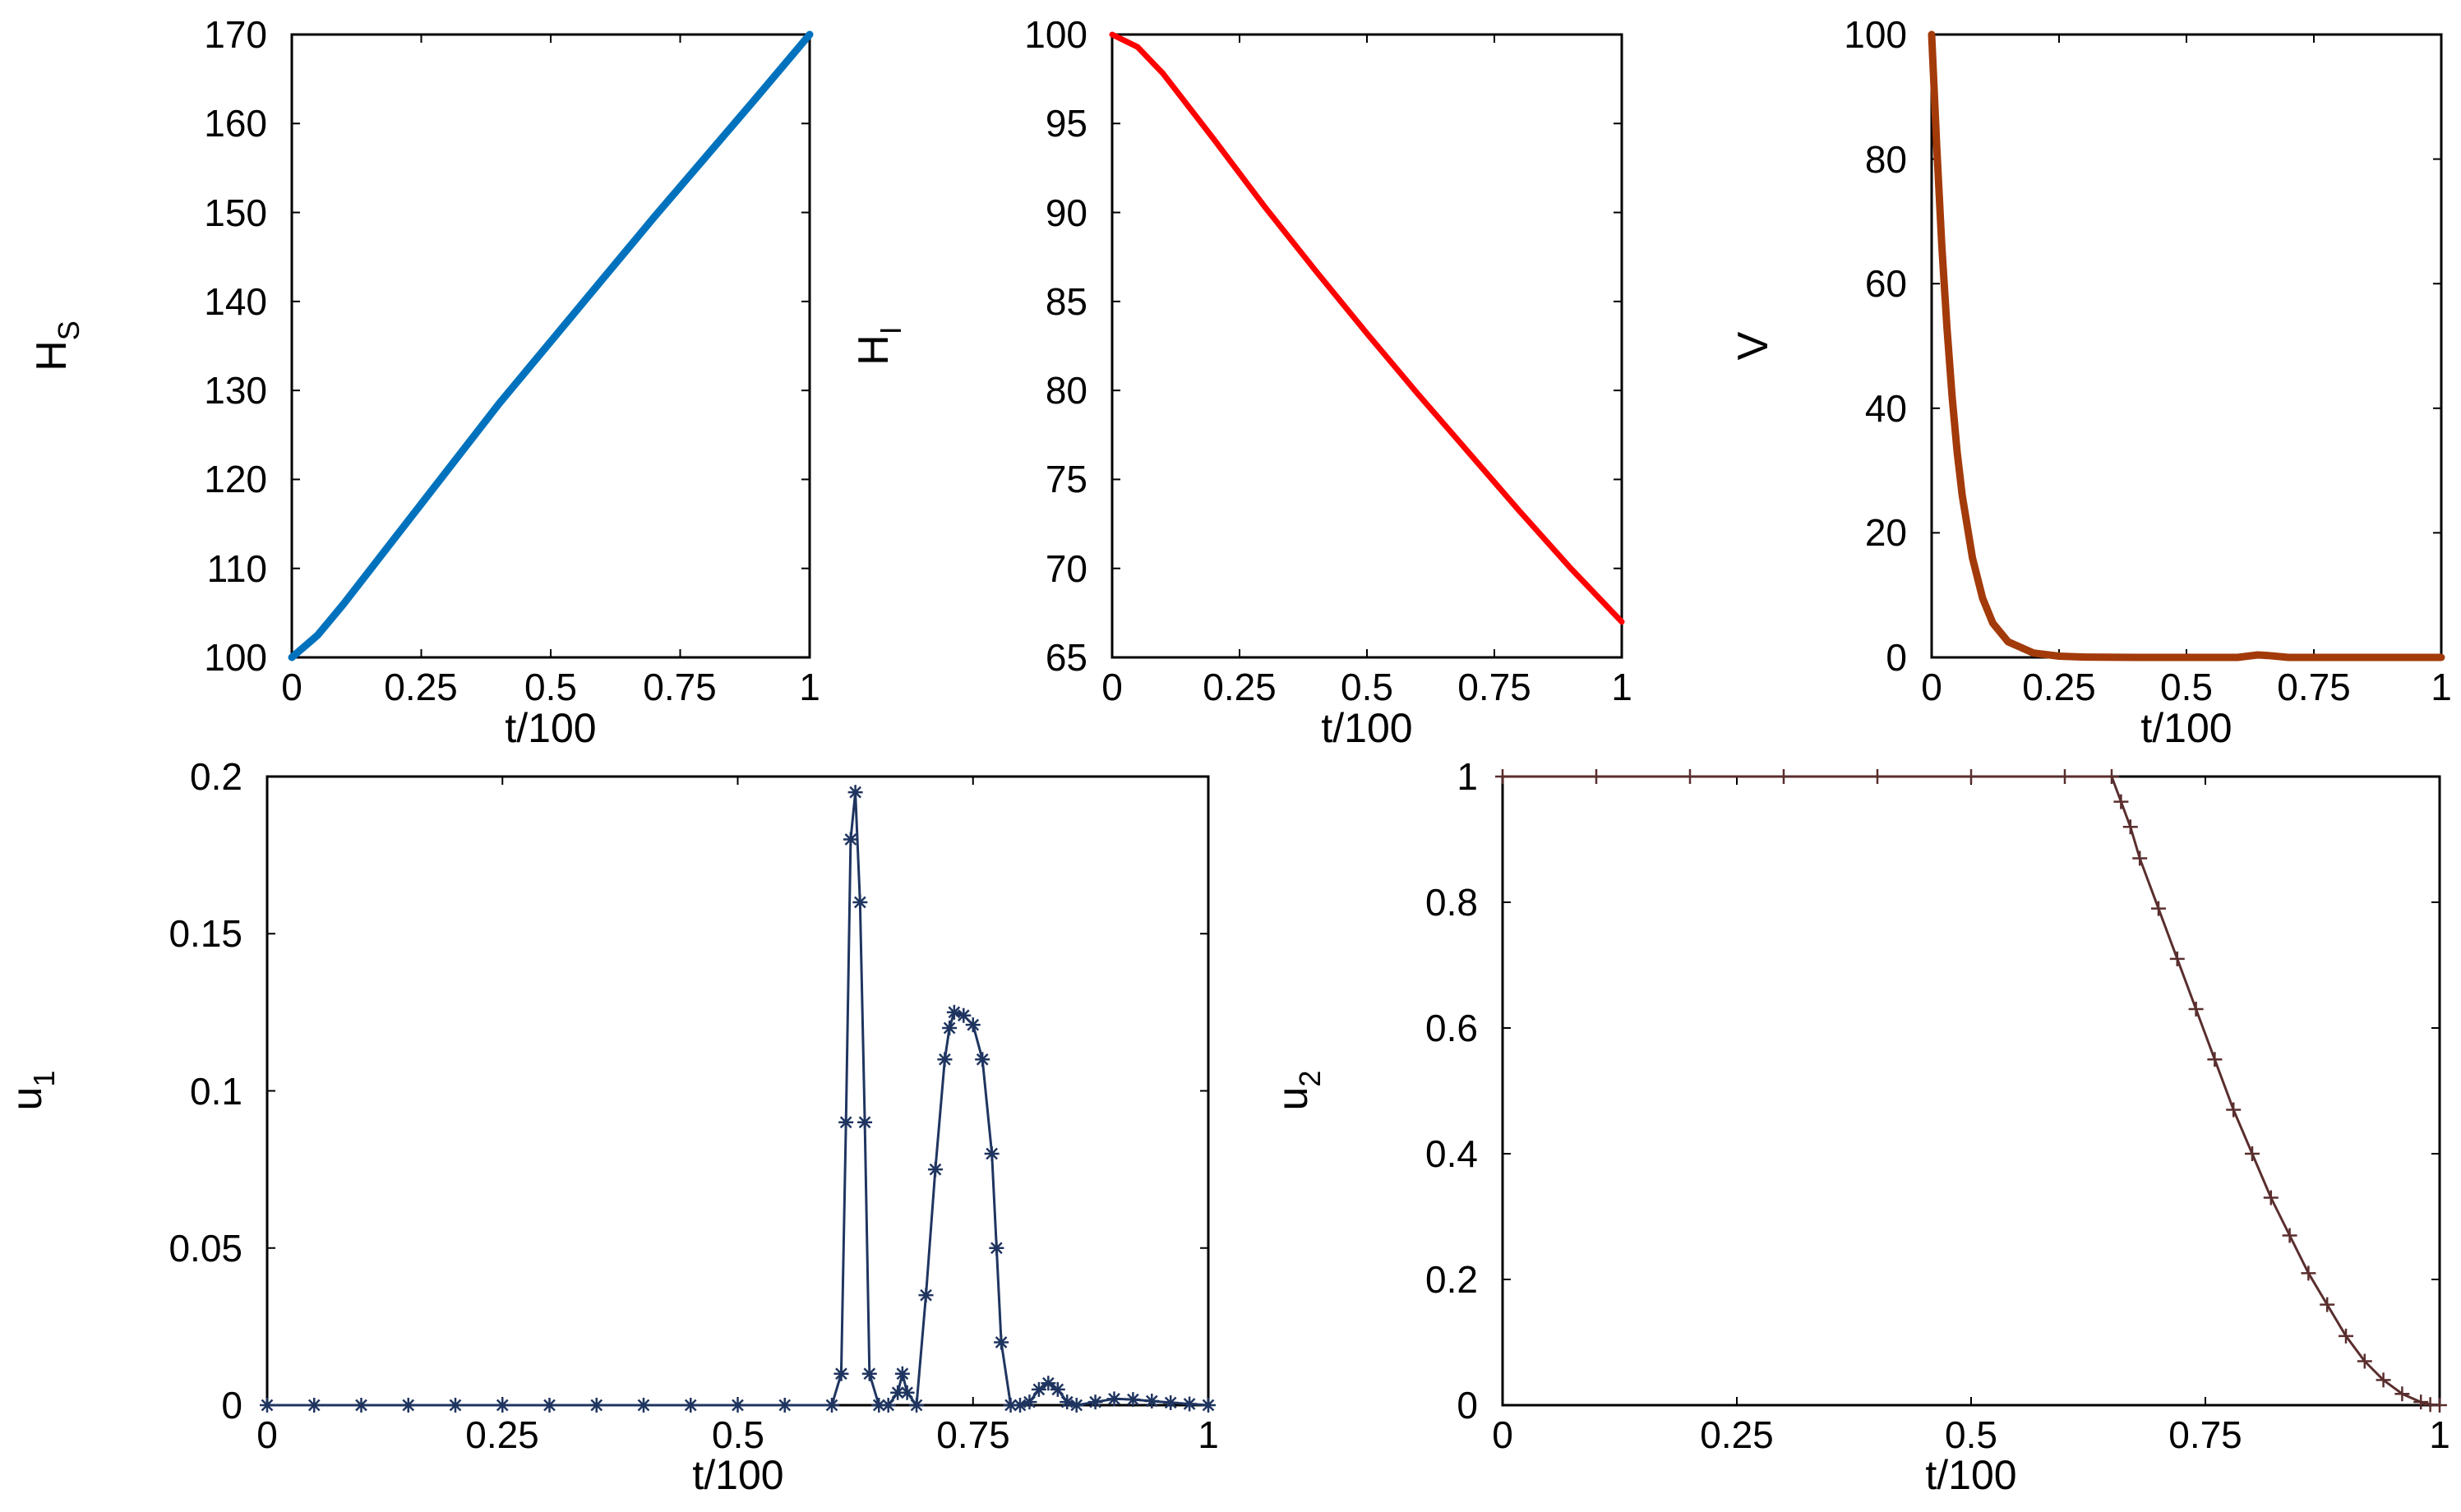 Image resolution: width=2461 pixels, height=1512 pixels. Describe the element at coordinates (1310, 1079) in the screenshot. I see `y-axis-label-sub: 2` at that location.